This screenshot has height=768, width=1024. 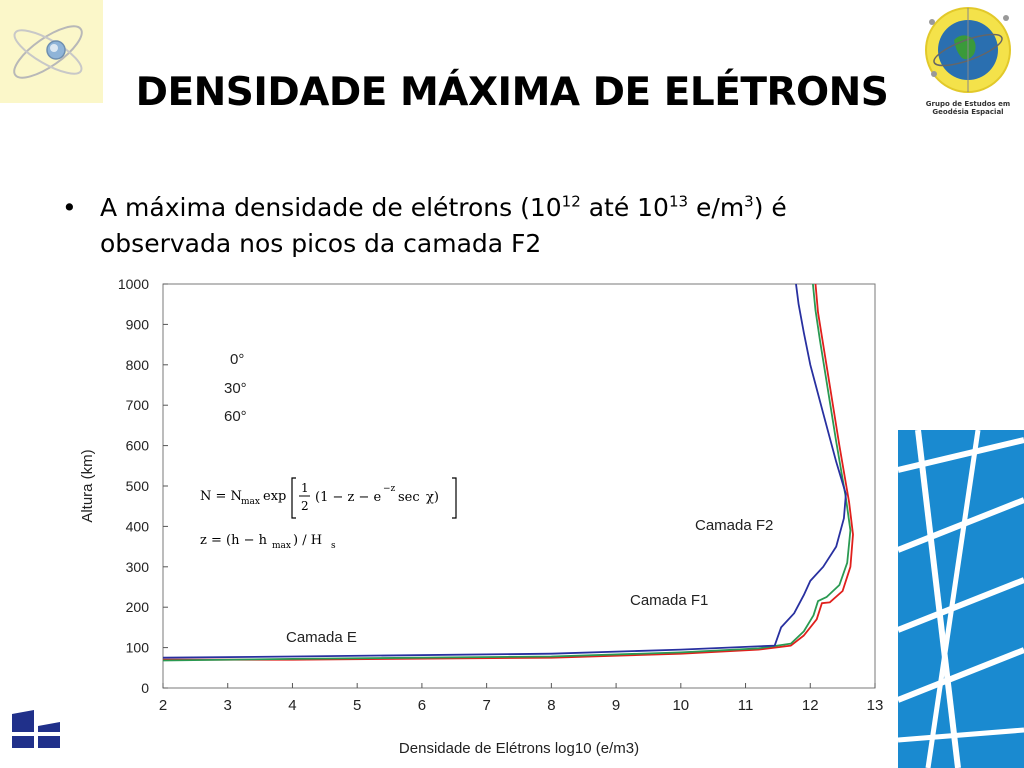 What do you see at coordinates (237, 359) in the screenshot?
I see `legend-0deg: 0°` at bounding box center [237, 359].